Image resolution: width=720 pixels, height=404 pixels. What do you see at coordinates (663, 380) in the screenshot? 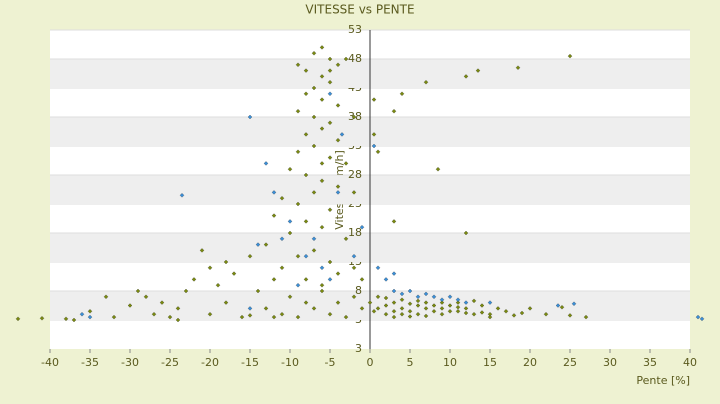
I see `x-axis-title: Pente [%]` at bounding box center [663, 380].